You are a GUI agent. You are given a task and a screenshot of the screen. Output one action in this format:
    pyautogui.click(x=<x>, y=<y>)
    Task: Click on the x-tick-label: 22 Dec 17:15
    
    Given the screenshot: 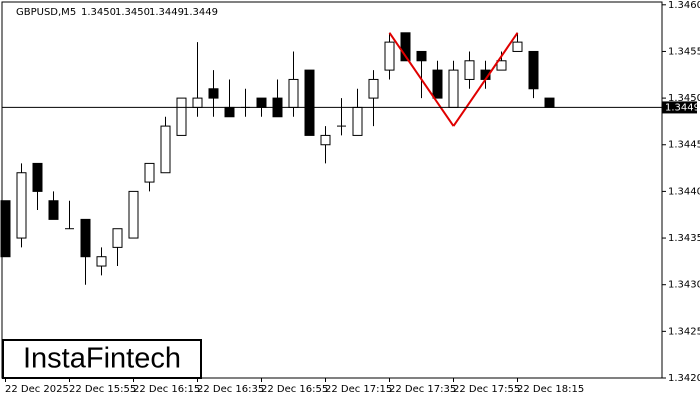 What is the action you would take?
    pyautogui.click(x=358, y=389)
    